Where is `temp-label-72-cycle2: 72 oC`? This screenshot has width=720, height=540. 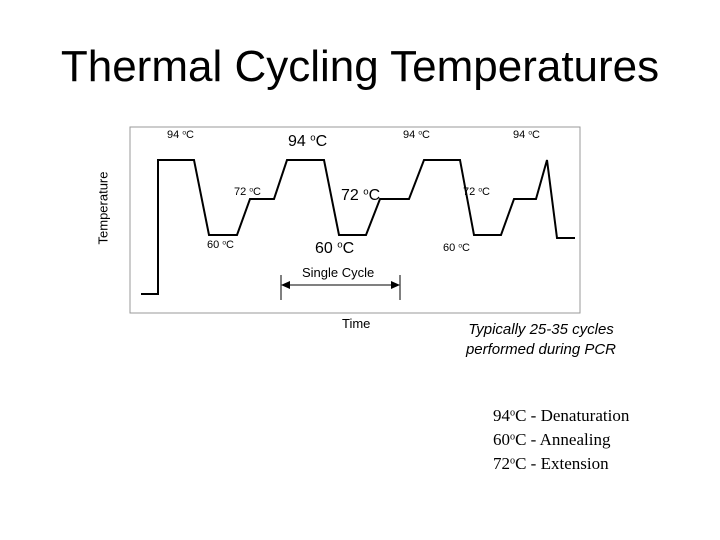 temp-label-72-cycle2: 72 oC is located at coordinates (361, 195).